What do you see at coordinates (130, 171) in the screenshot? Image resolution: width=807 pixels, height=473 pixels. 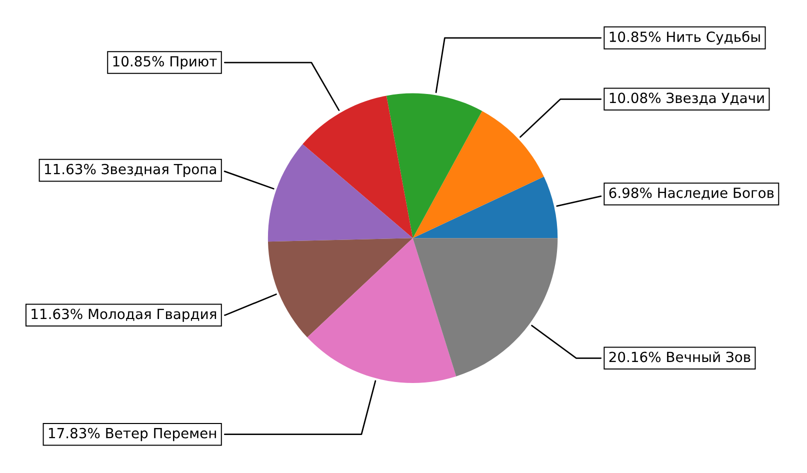 I see `slice-label: 11.63% Звездная Тропа` at bounding box center [130, 171].